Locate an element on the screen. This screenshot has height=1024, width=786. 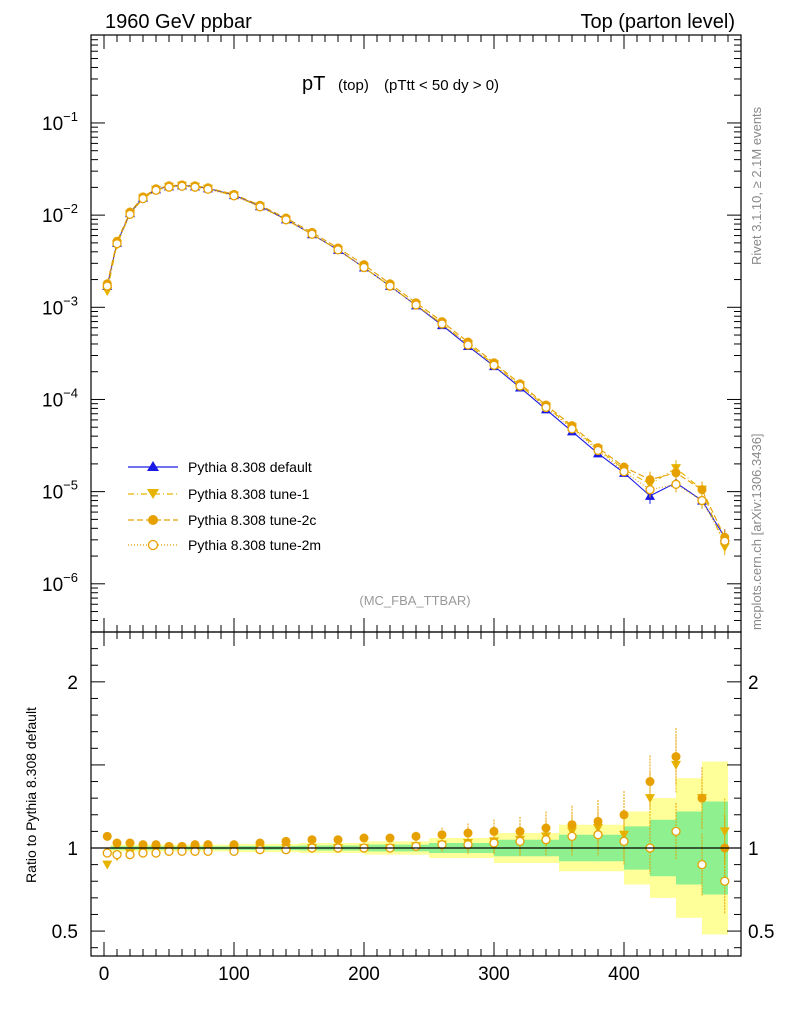
header-left: 1960 GeV ppbar is located at coordinates (178, 22).